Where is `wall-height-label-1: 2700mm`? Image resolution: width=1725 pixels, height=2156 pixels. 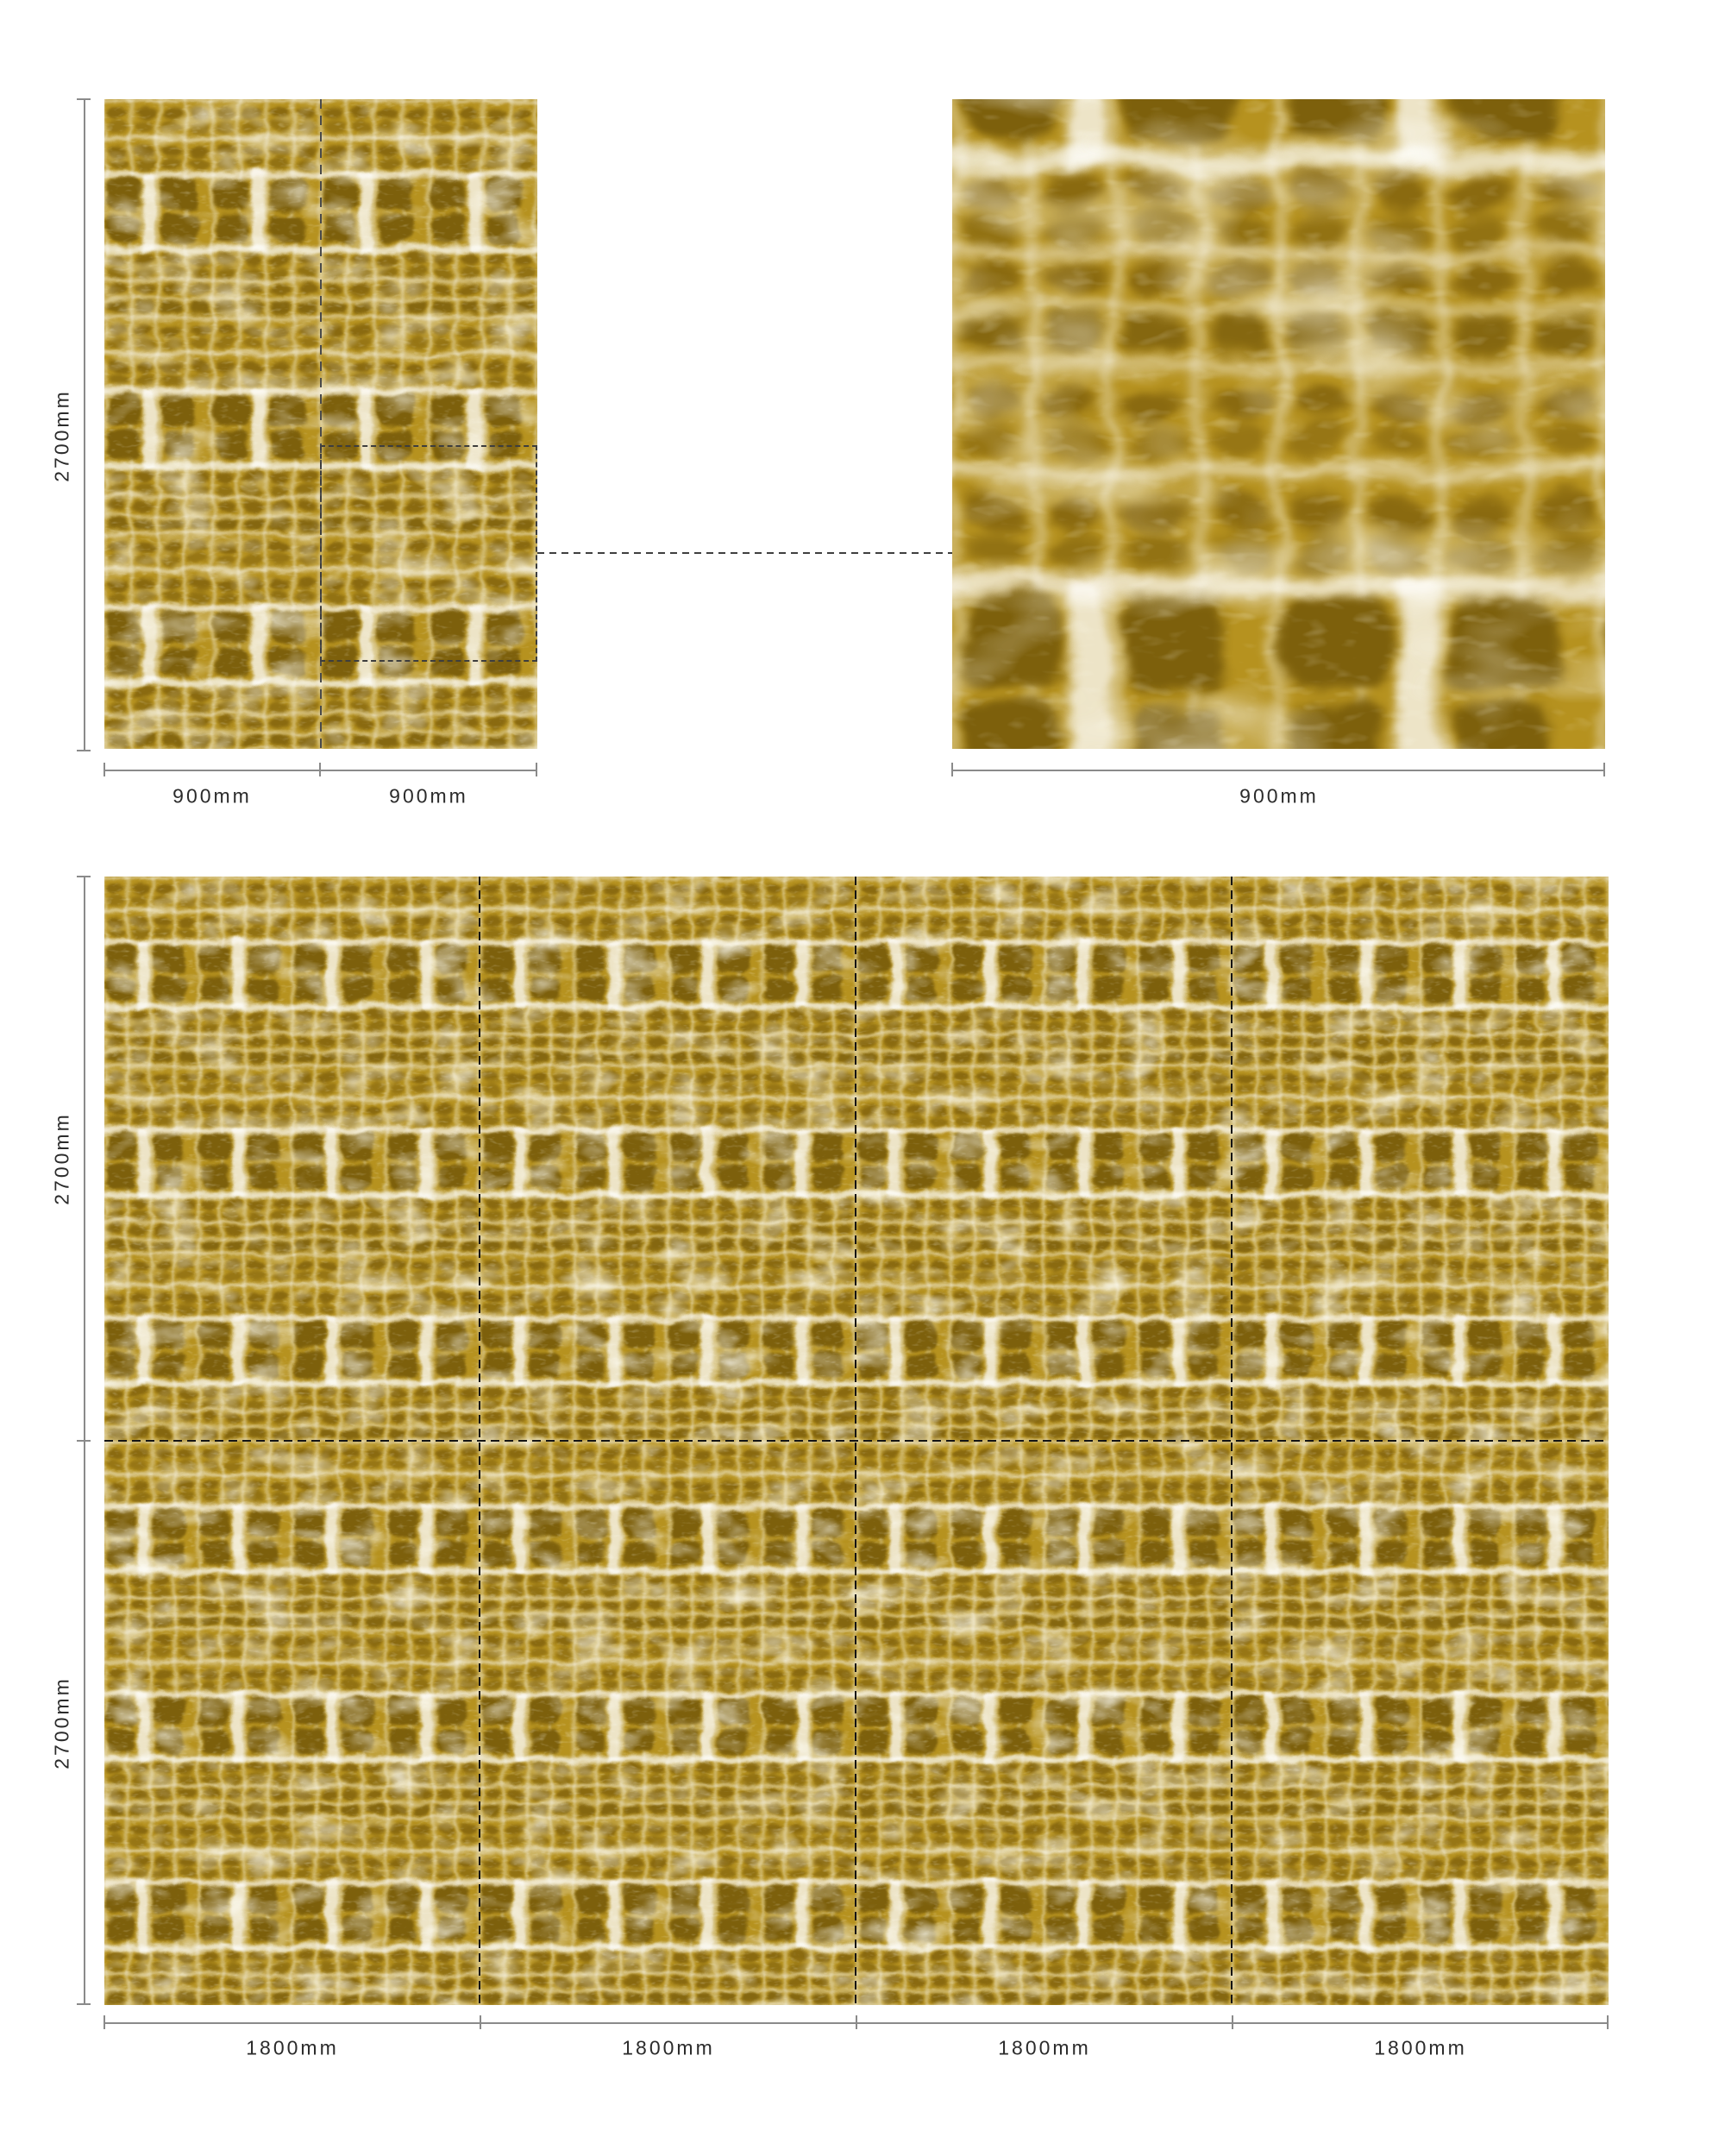
wall-height-label-1: 2700mm is located at coordinates (61, 1158).